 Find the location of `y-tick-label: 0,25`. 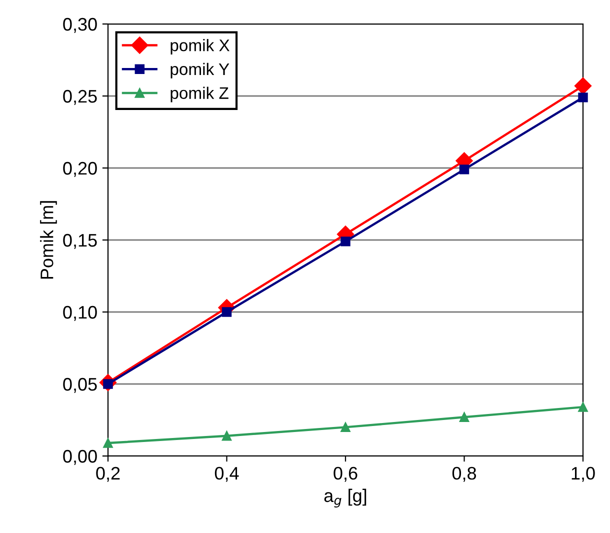

y-tick-label: 0,25 is located at coordinates (80, 97).